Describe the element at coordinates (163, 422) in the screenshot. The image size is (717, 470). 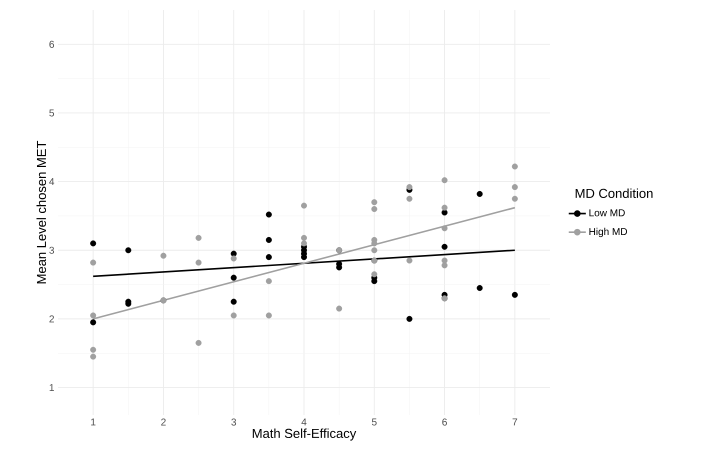
I see `x-tick-label: 2` at that location.